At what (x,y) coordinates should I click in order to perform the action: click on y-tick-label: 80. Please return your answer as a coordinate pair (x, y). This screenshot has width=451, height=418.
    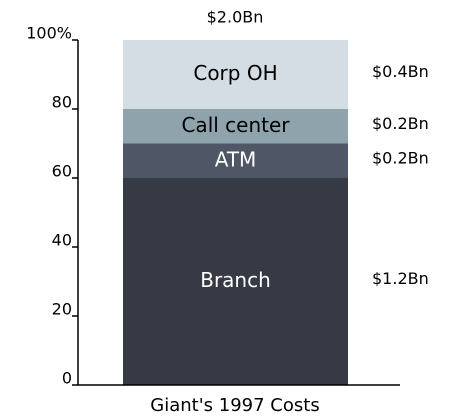
    Looking at the image, I should click on (62, 102).